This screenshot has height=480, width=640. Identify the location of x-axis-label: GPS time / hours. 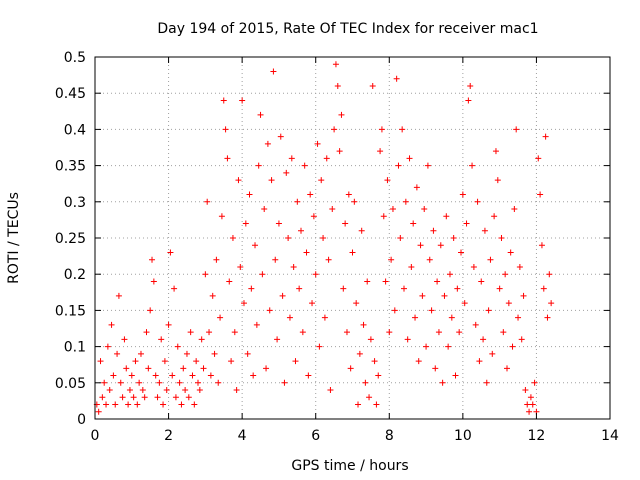
(349, 466).